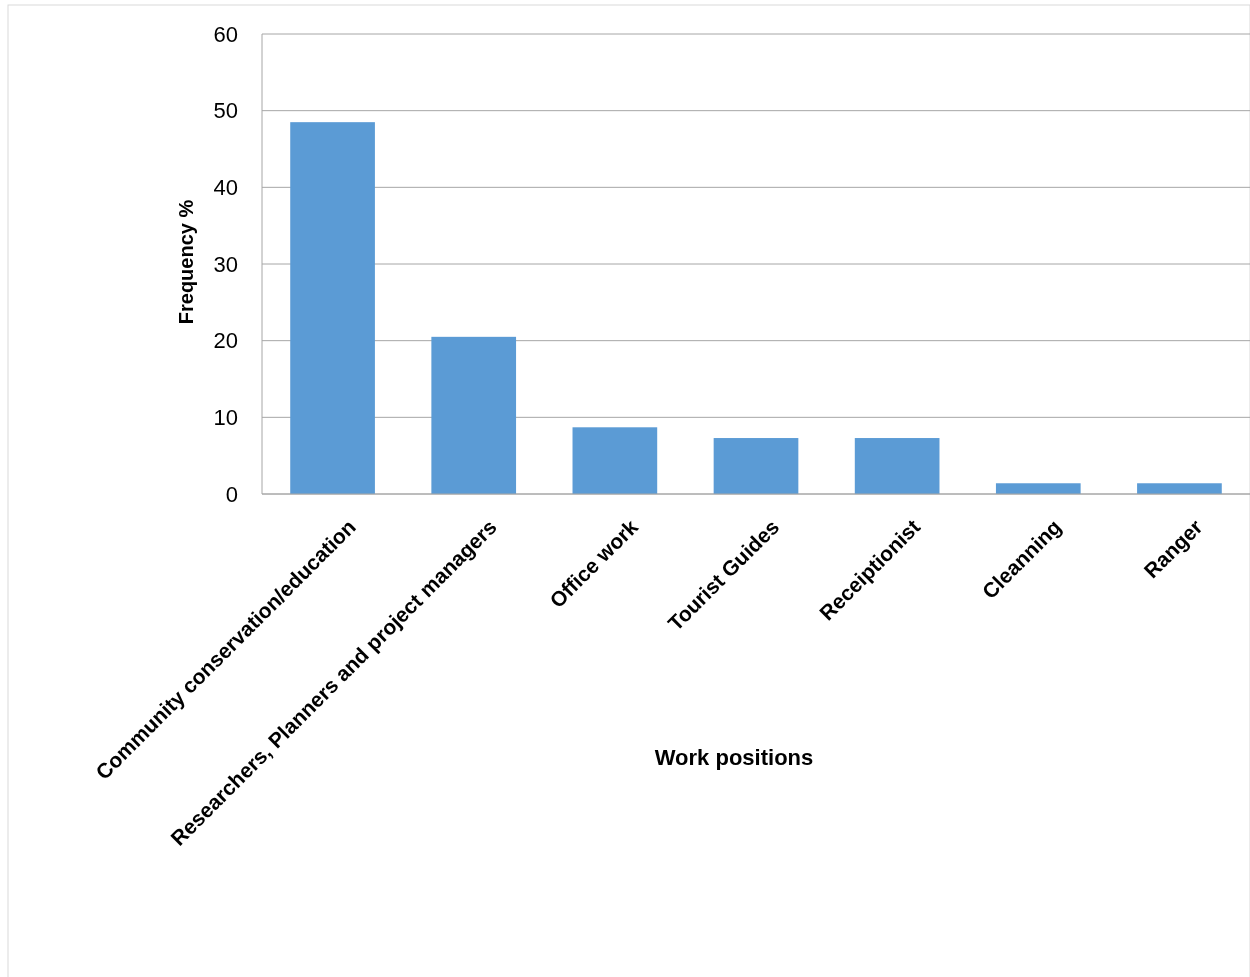  Describe the element at coordinates (225, 111) in the screenshot. I see `y-tick-label: 50` at that location.